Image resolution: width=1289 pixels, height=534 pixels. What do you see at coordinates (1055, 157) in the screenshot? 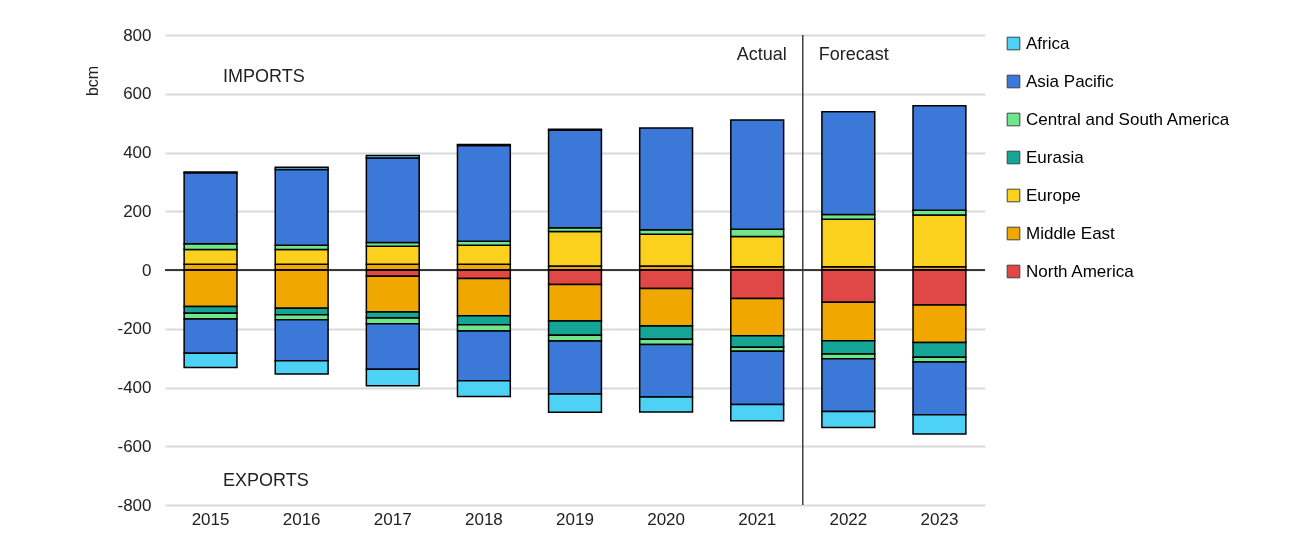
I see `legend-label: Eurasia` at bounding box center [1055, 157].